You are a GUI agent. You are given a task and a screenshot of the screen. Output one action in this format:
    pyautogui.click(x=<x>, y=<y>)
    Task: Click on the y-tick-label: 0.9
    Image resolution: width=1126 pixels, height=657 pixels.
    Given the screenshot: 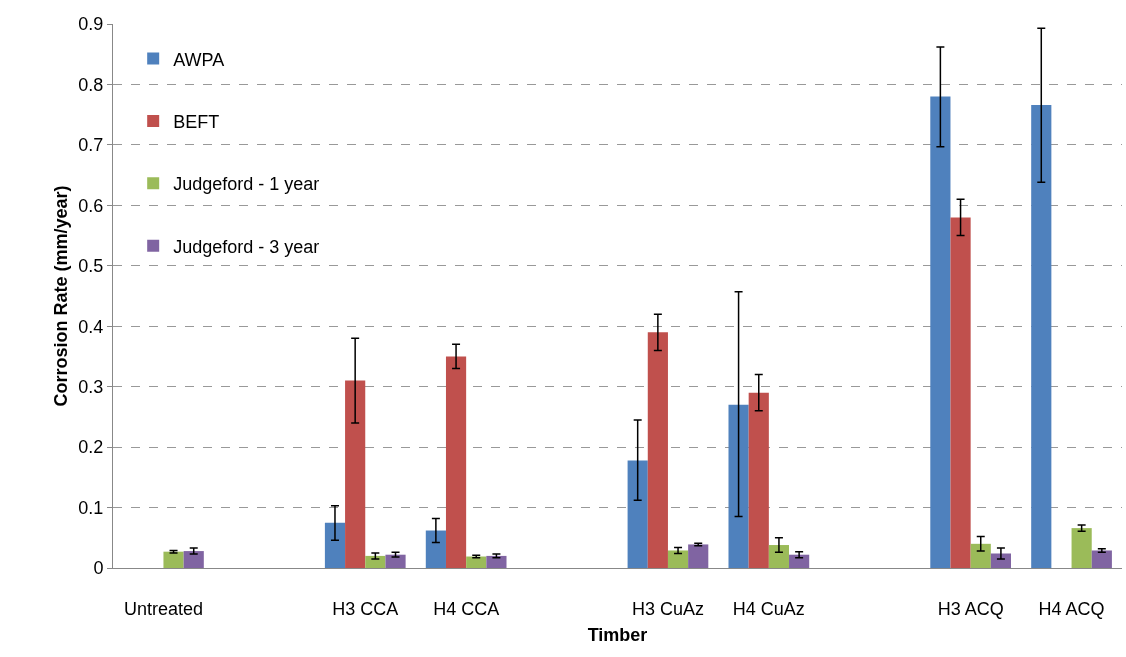 What is the action you would take?
    pyautogui.click(x=91, y=24)
    